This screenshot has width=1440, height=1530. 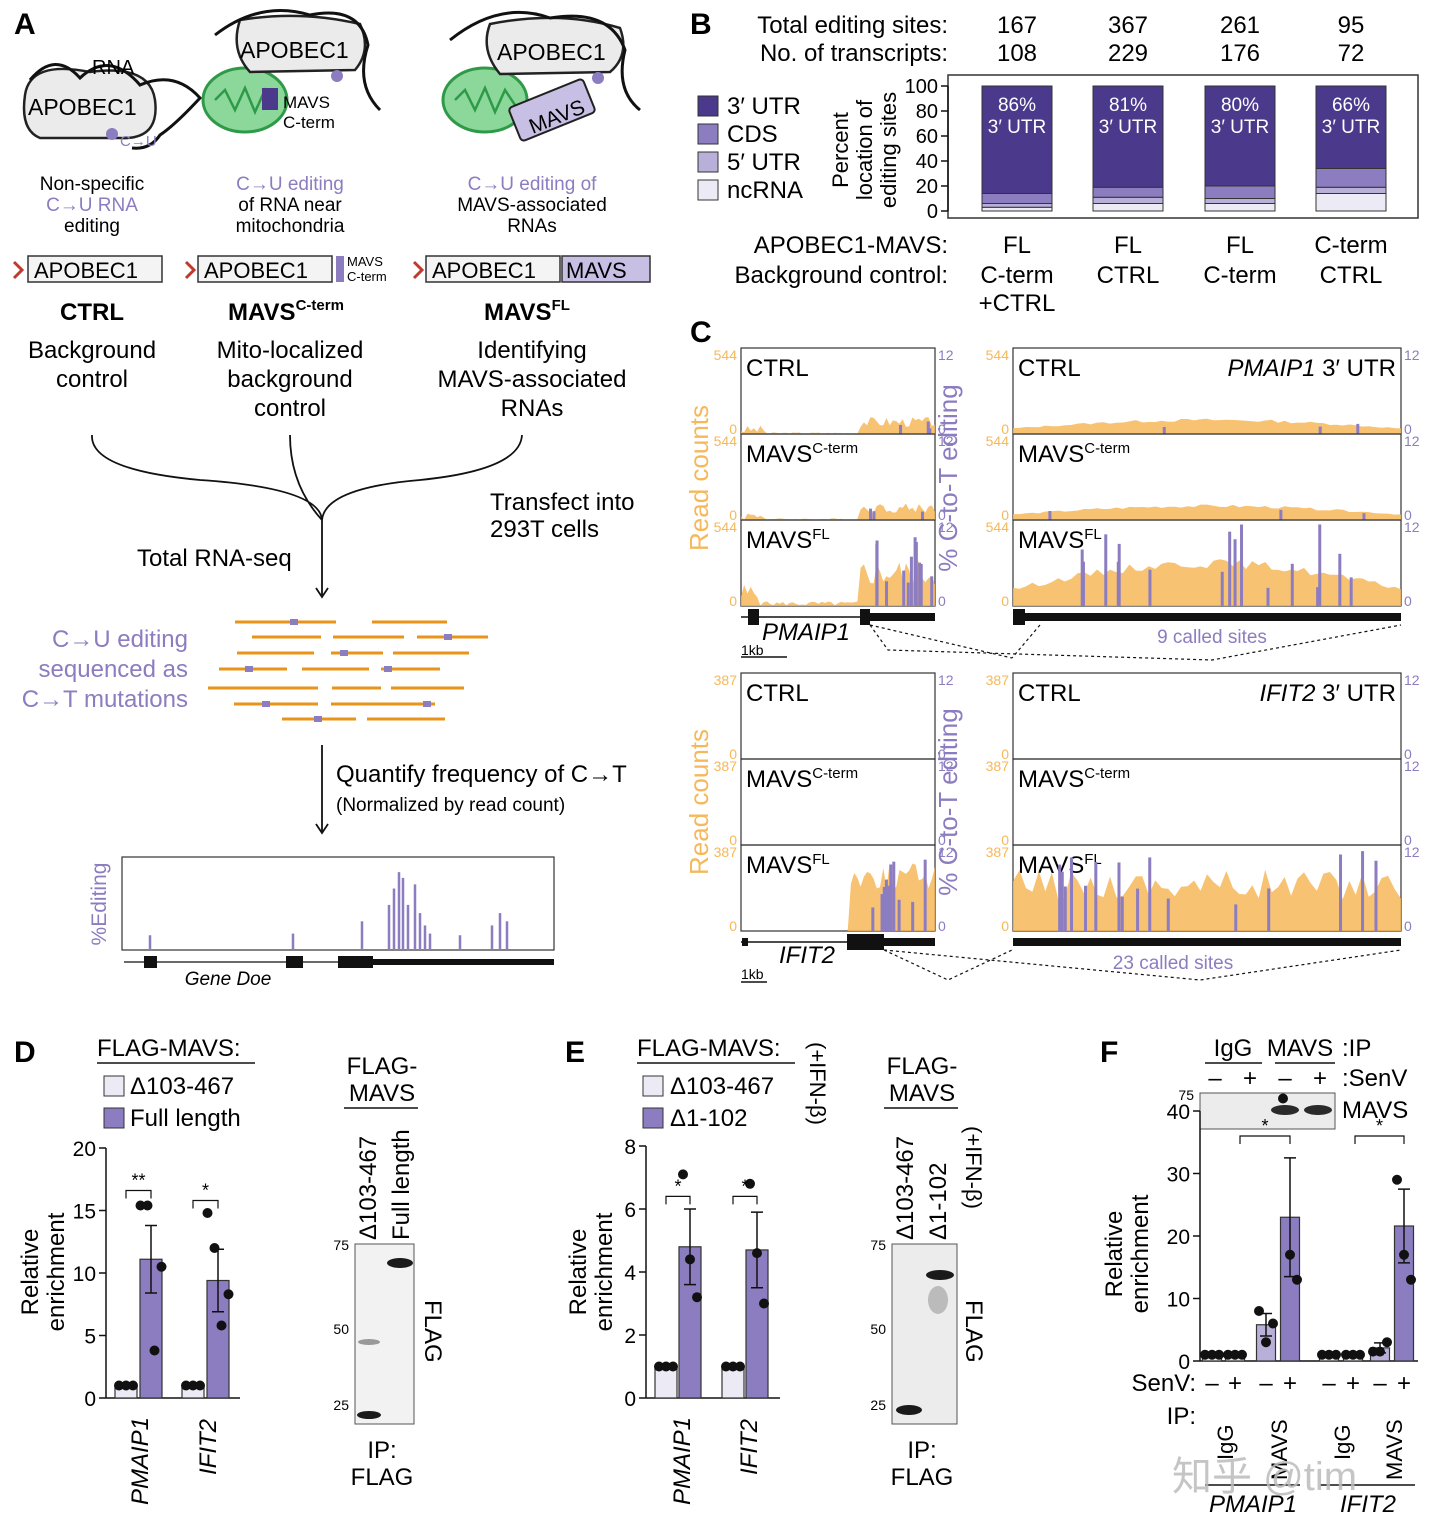 I want to click on d-band-full, so click(x=400, y=1263).